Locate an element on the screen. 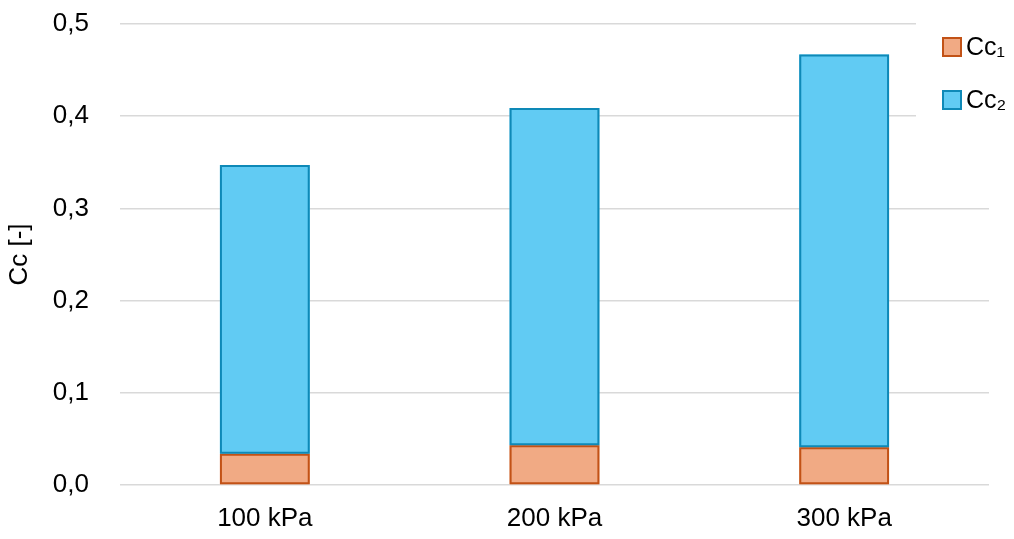  y-tick-label: 0,5 is located at coordinates (70, 22).